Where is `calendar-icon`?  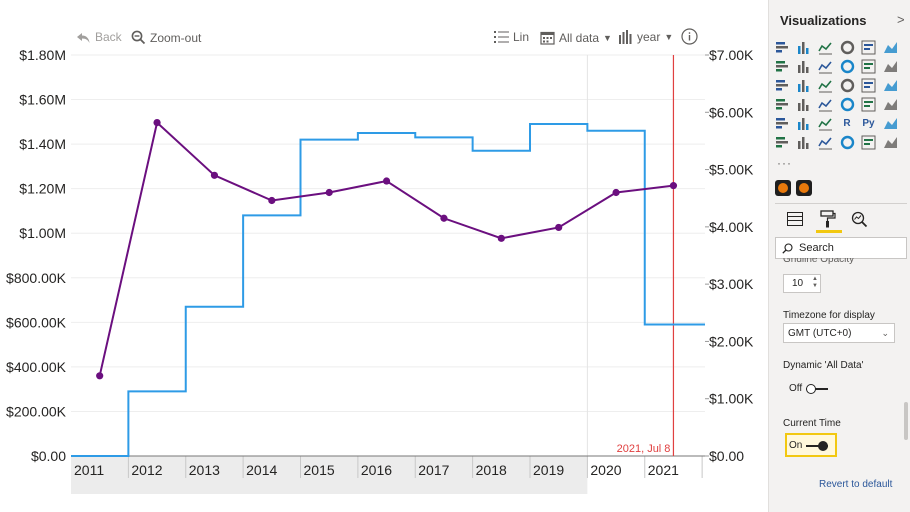
calendar-icon is located at coordinates (547, 38).